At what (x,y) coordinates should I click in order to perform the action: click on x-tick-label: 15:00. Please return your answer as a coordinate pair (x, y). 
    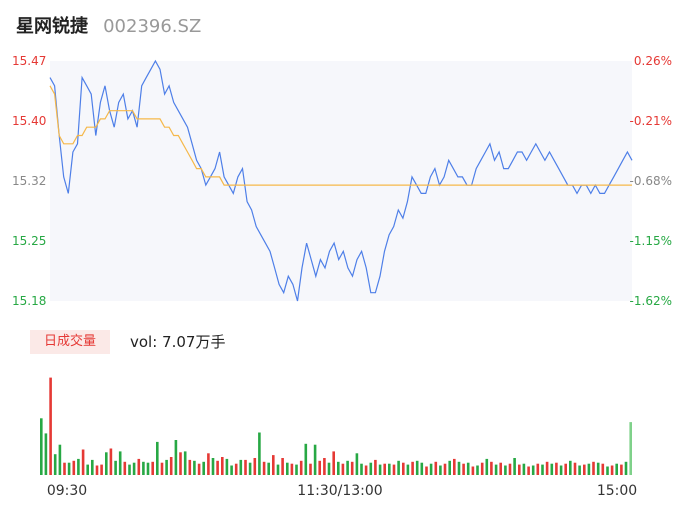
    Looking at the image, I should click on (617, 491).